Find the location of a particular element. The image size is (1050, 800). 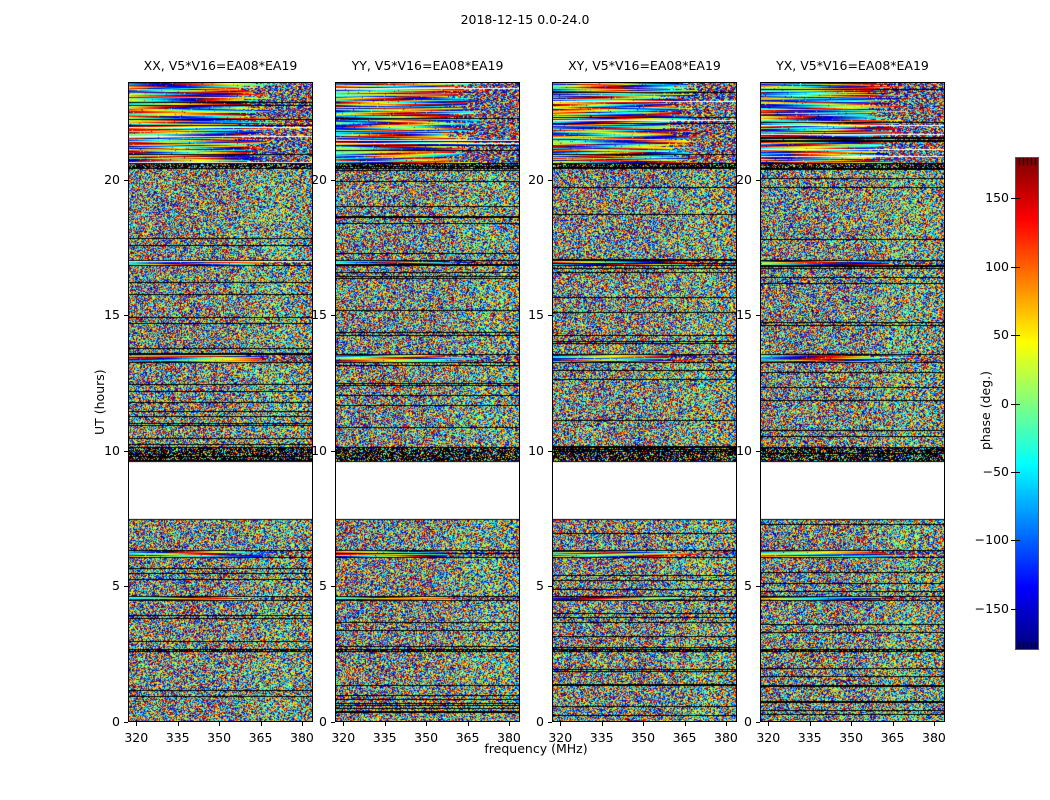

colorbar-tick-label: 150 is located at coordinates (997, 198).